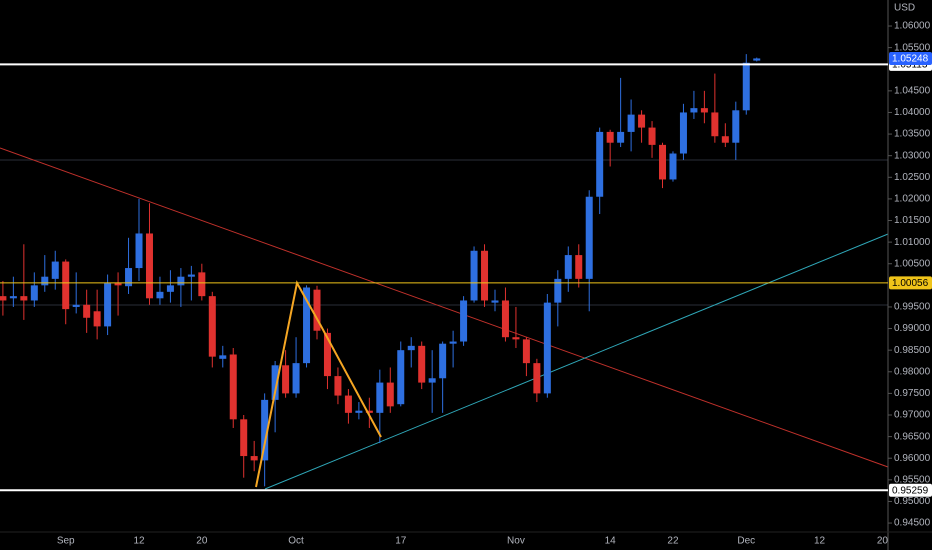  I want to click on x-tick-label: 17, so click(401, 541).